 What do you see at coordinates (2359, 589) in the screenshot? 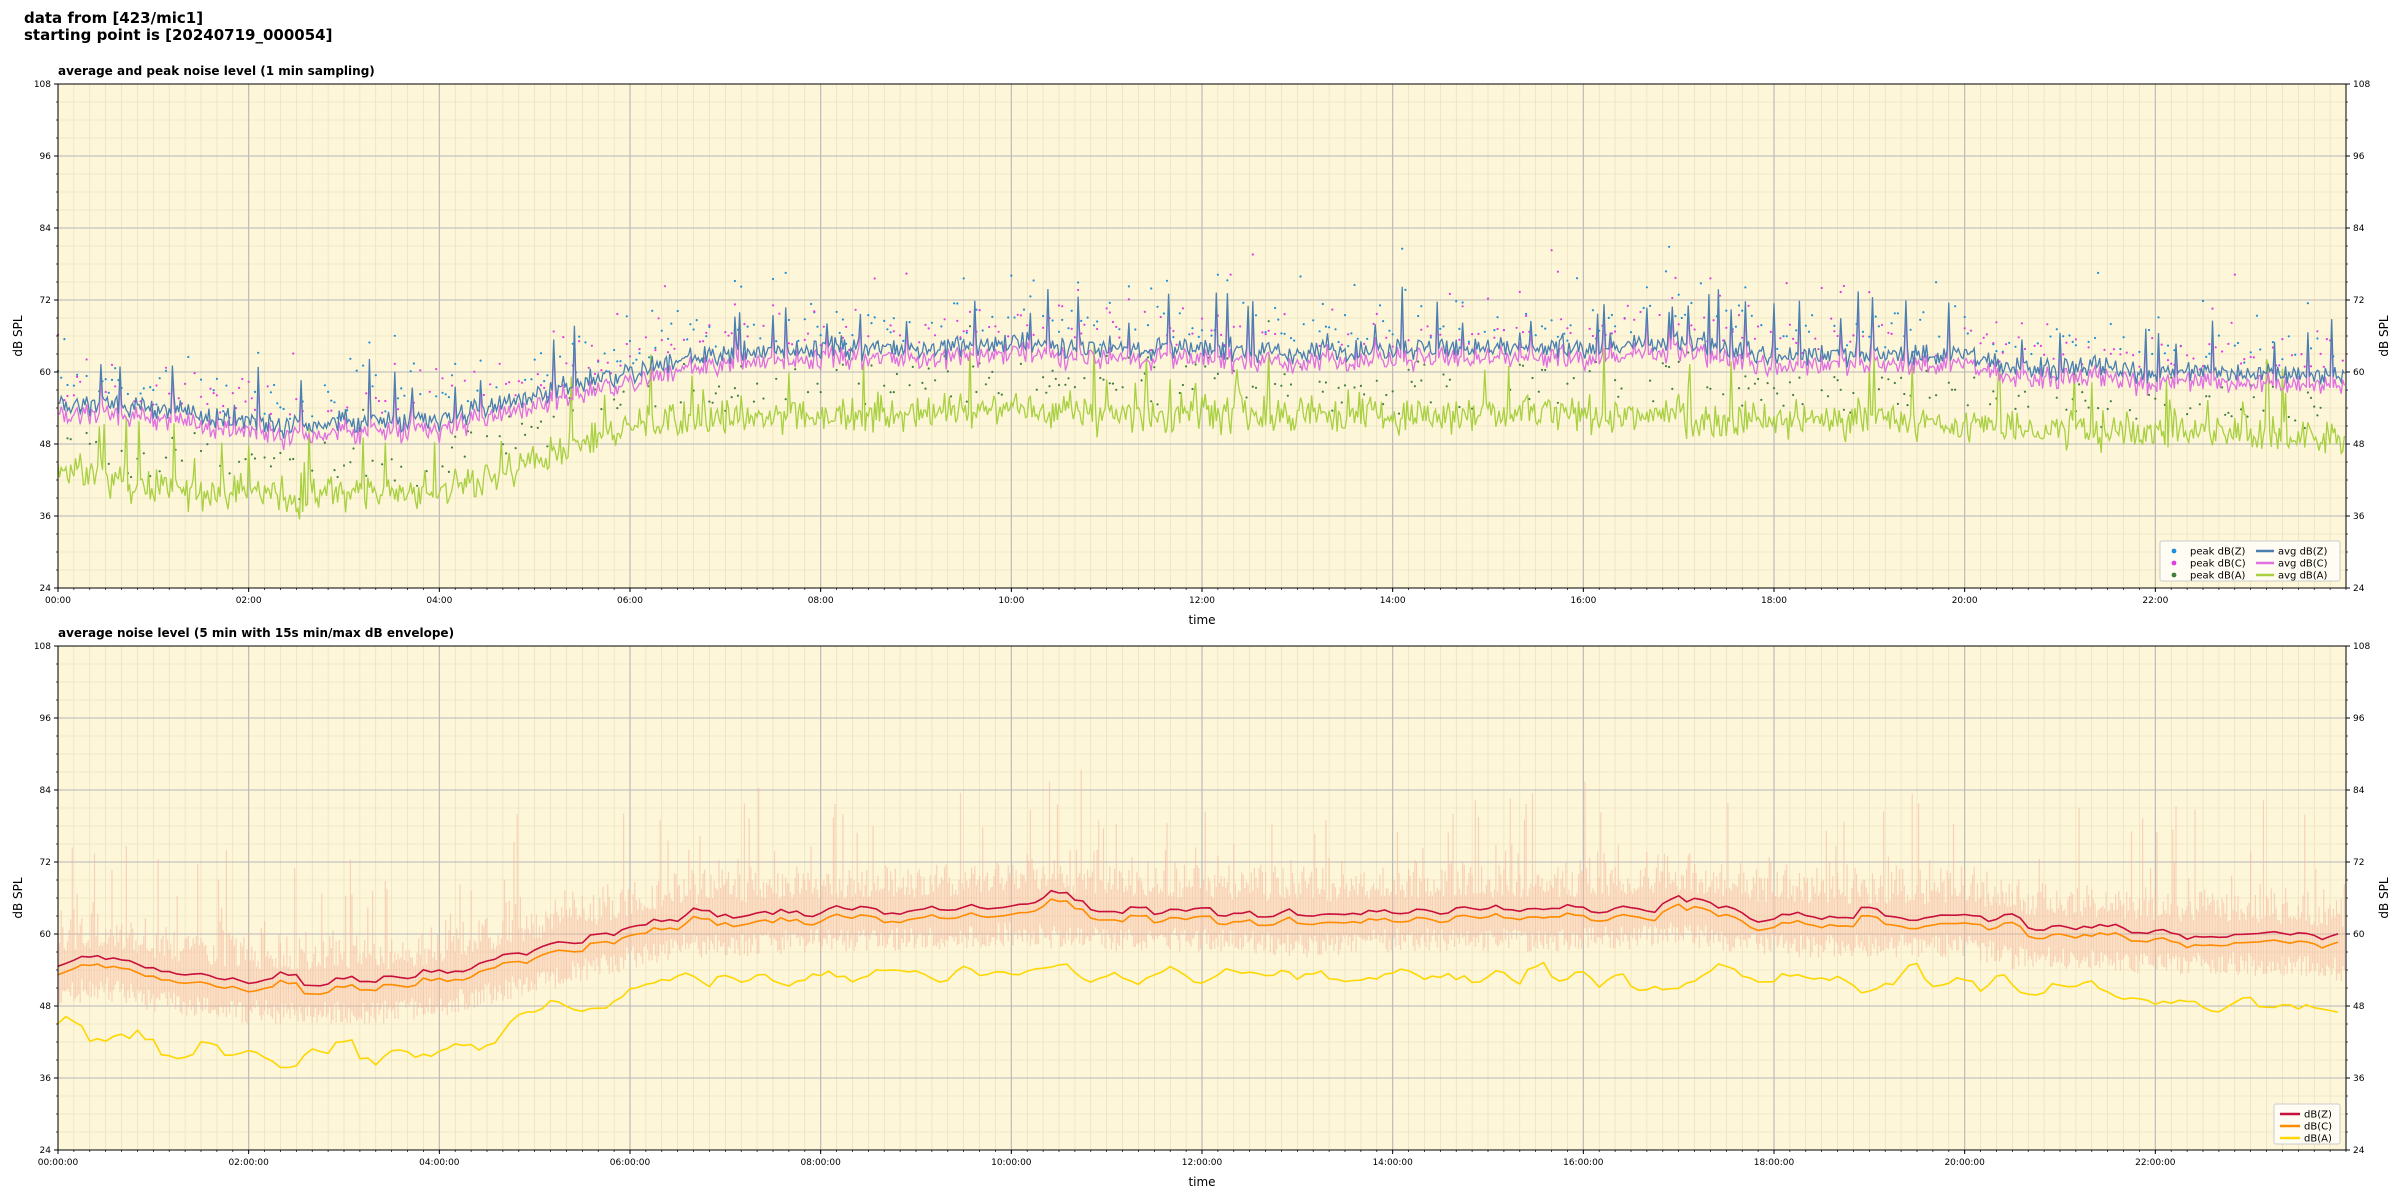
I see `y-tick-label-right: 24` at bounding box center [2359, 589].